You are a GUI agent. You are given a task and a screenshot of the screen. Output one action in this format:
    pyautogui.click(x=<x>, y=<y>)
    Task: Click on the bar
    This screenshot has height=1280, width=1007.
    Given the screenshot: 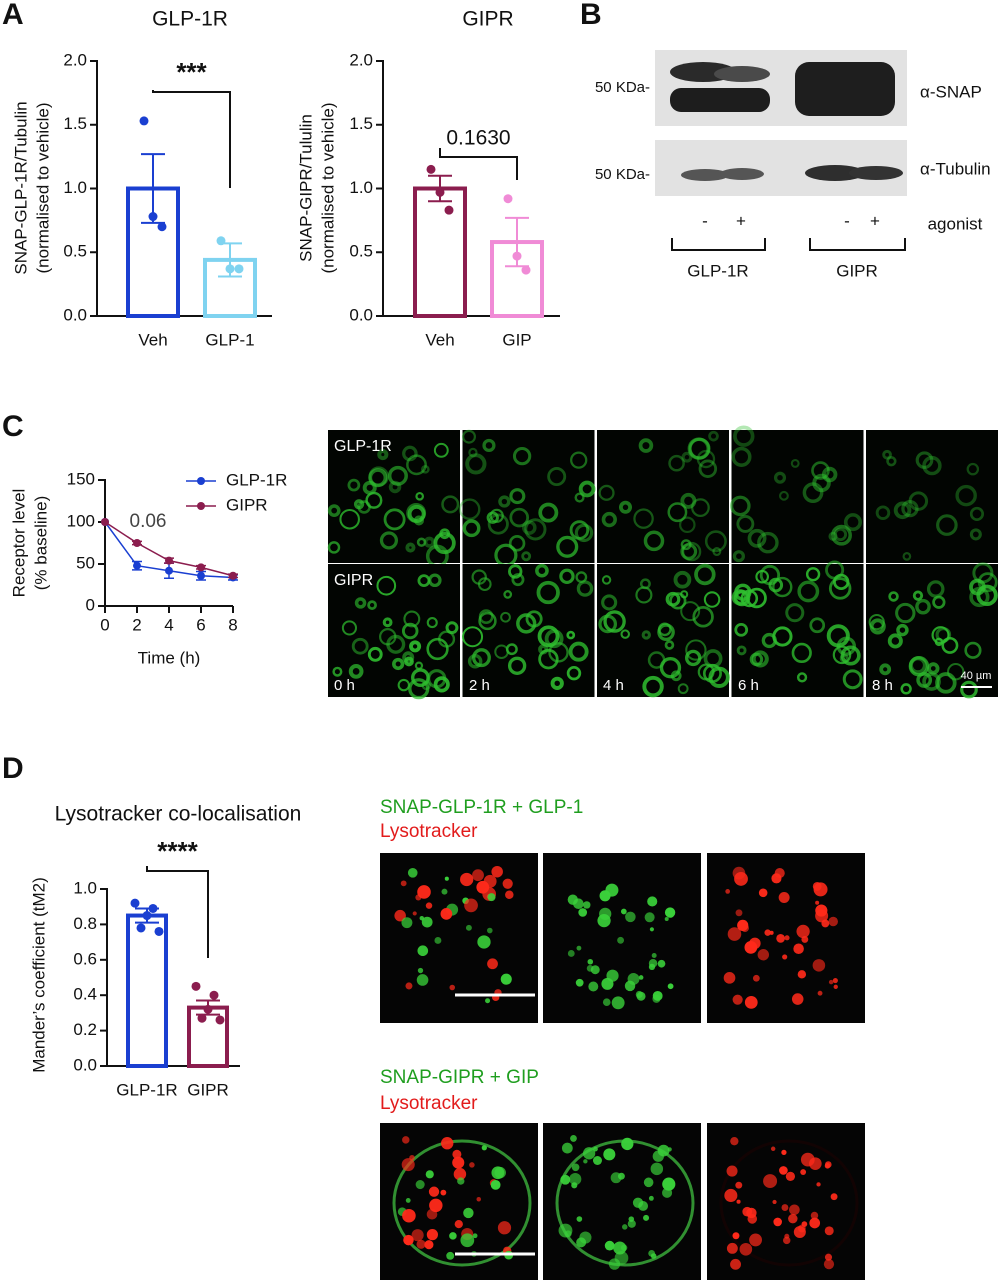 What is the action you would take?
    pyautogui.click(x=147, y=990)
    